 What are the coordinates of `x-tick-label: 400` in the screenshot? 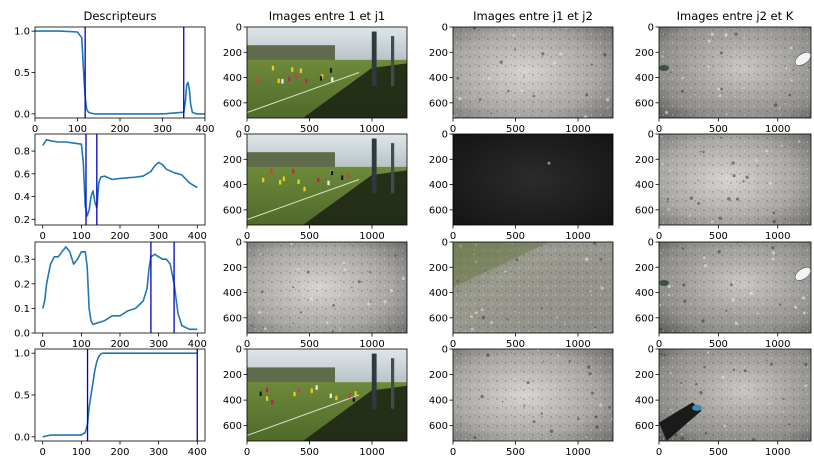 It's located at (197, 344).